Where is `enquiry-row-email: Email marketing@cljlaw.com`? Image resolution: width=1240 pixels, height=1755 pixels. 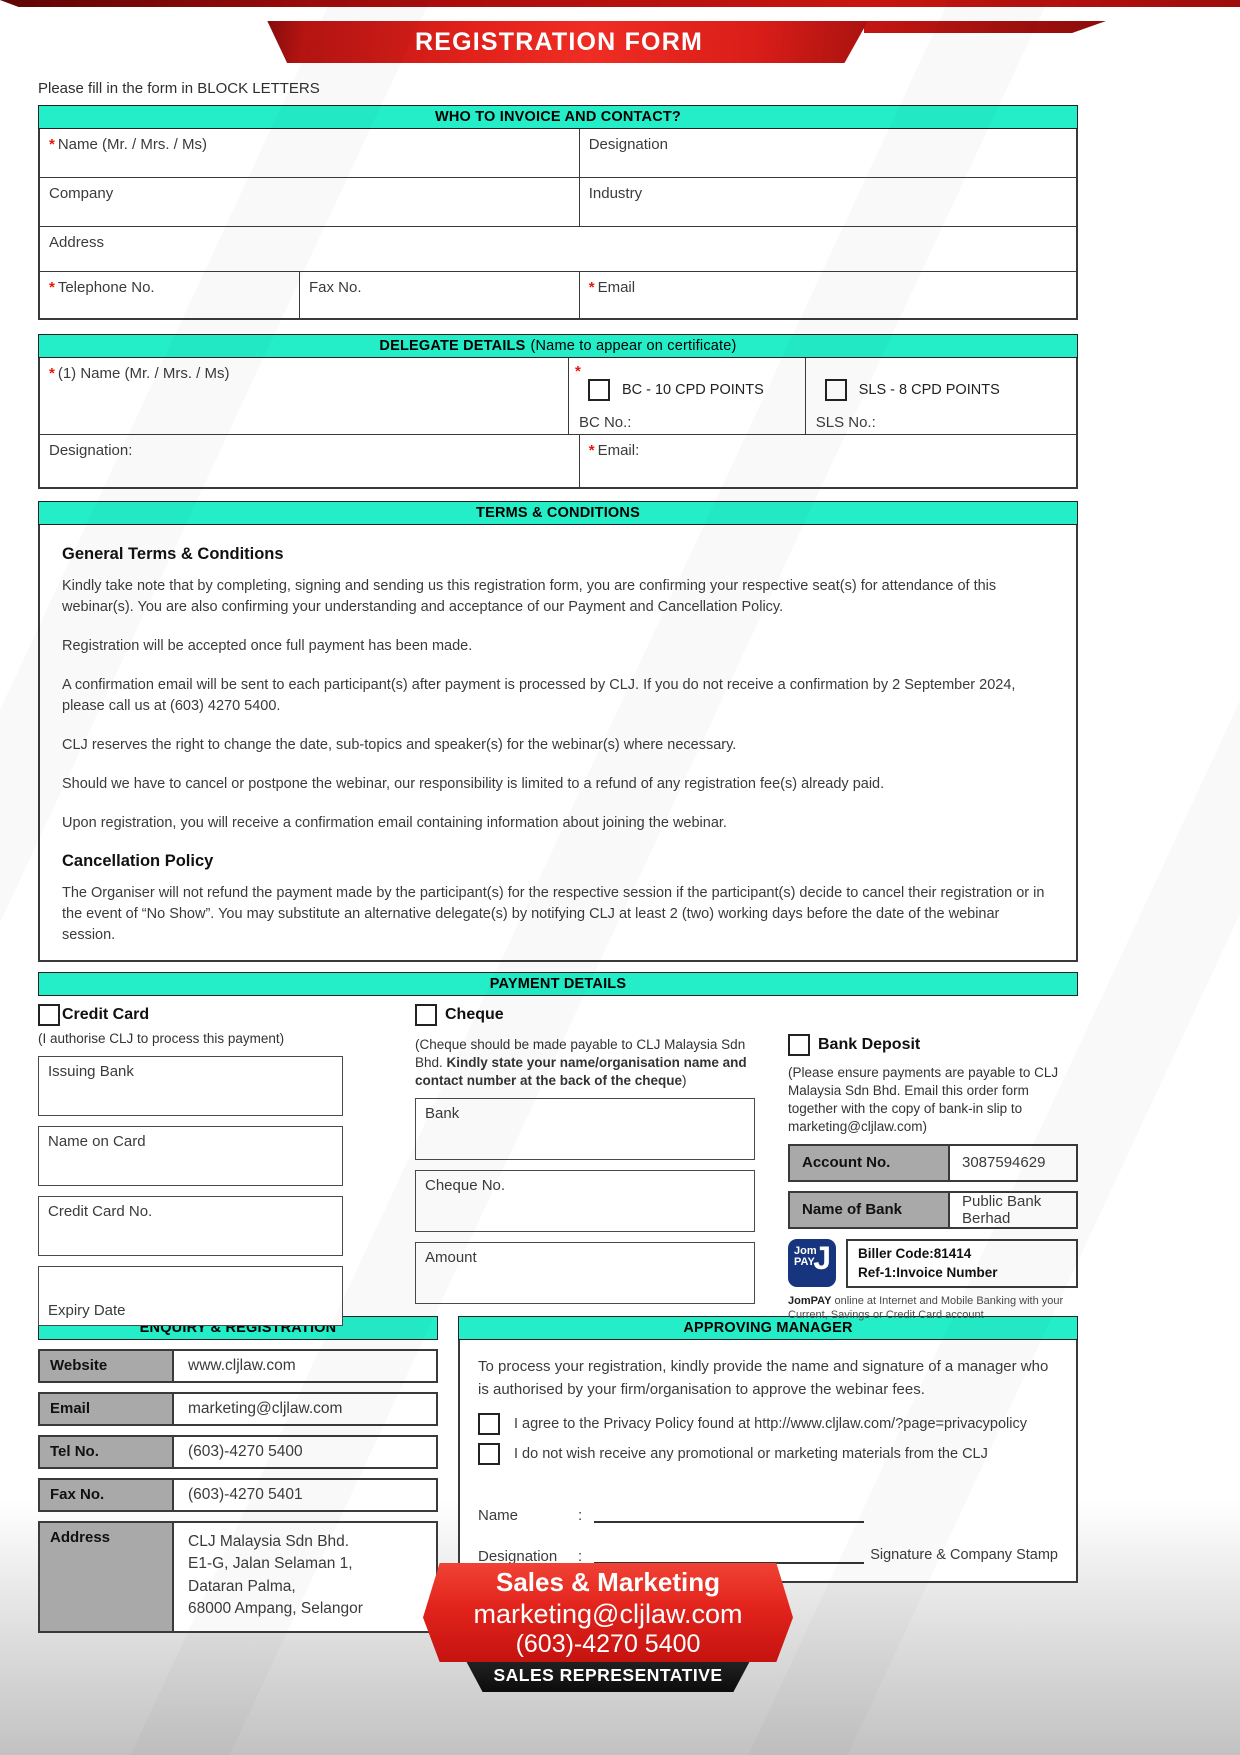 enquiry-row-email: Email marketing@cljlaw.com is located at coordinates (238, 1409).